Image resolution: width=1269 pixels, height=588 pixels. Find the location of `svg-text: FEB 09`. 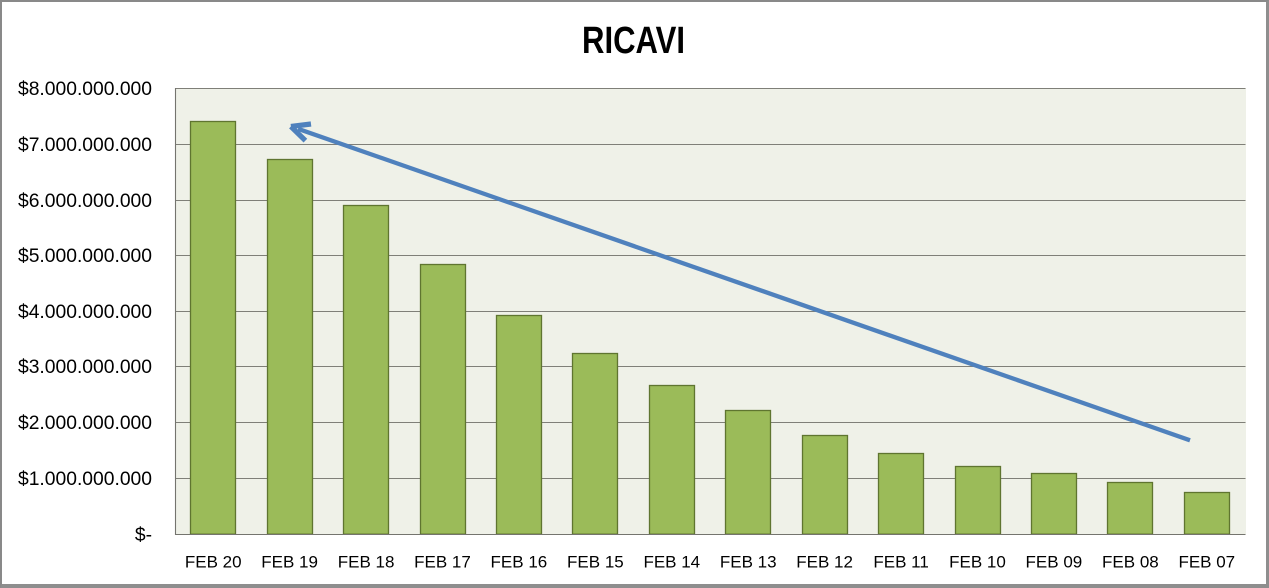

svg-text: FEB 09 is located at coordinates (1054, 562).